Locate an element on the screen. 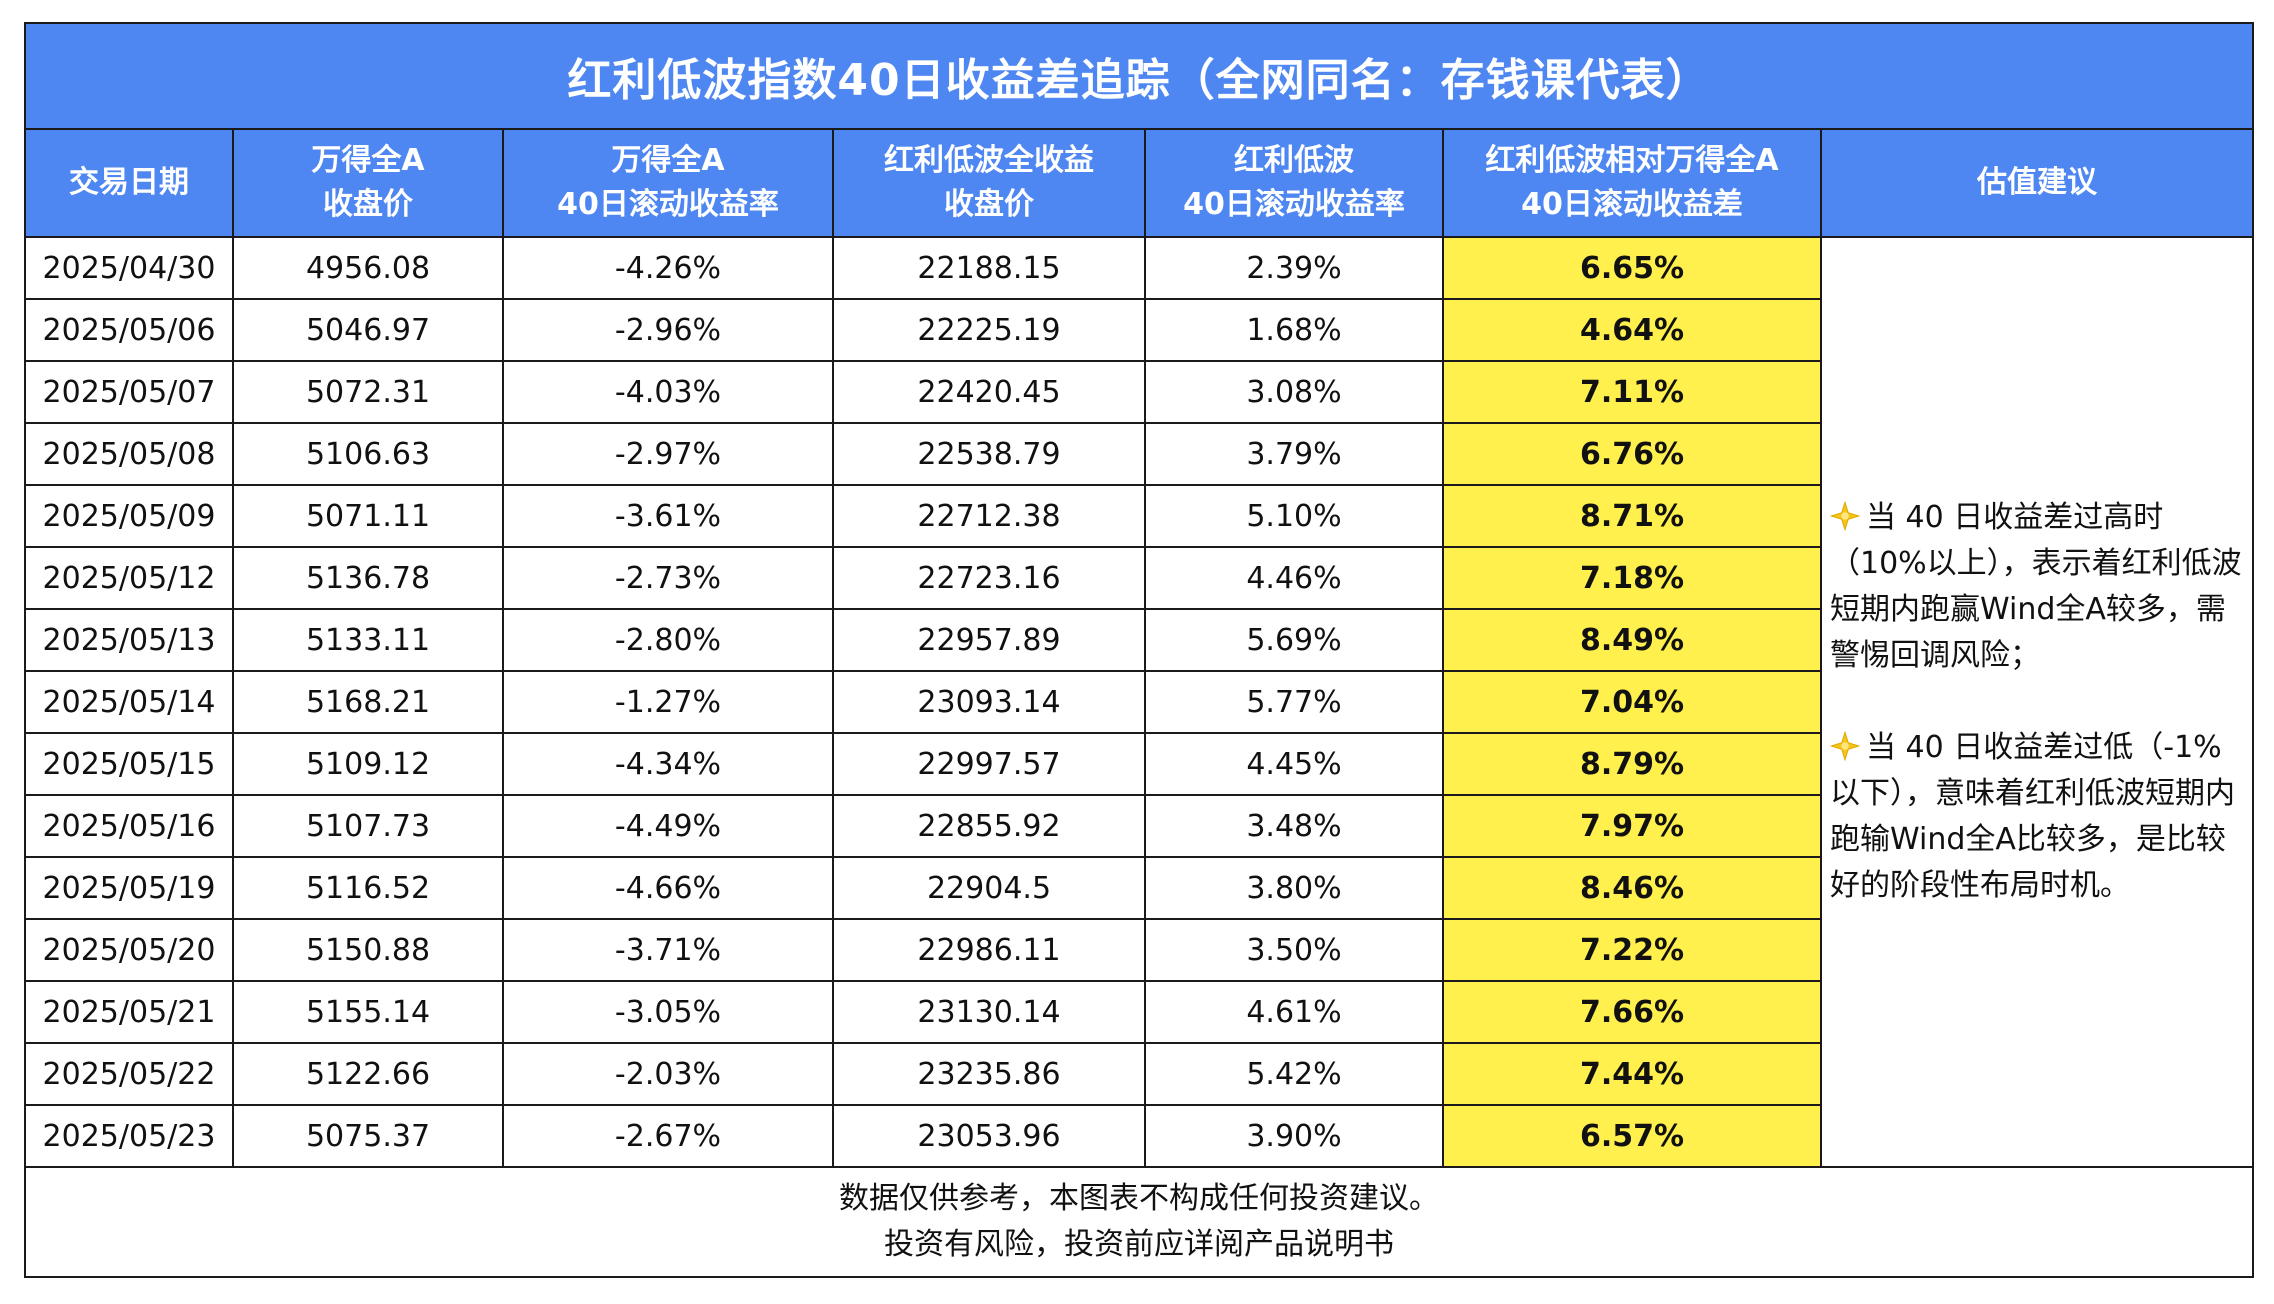  wind-a-close-cell: 4956.08 is located at coordinates (368, 268).